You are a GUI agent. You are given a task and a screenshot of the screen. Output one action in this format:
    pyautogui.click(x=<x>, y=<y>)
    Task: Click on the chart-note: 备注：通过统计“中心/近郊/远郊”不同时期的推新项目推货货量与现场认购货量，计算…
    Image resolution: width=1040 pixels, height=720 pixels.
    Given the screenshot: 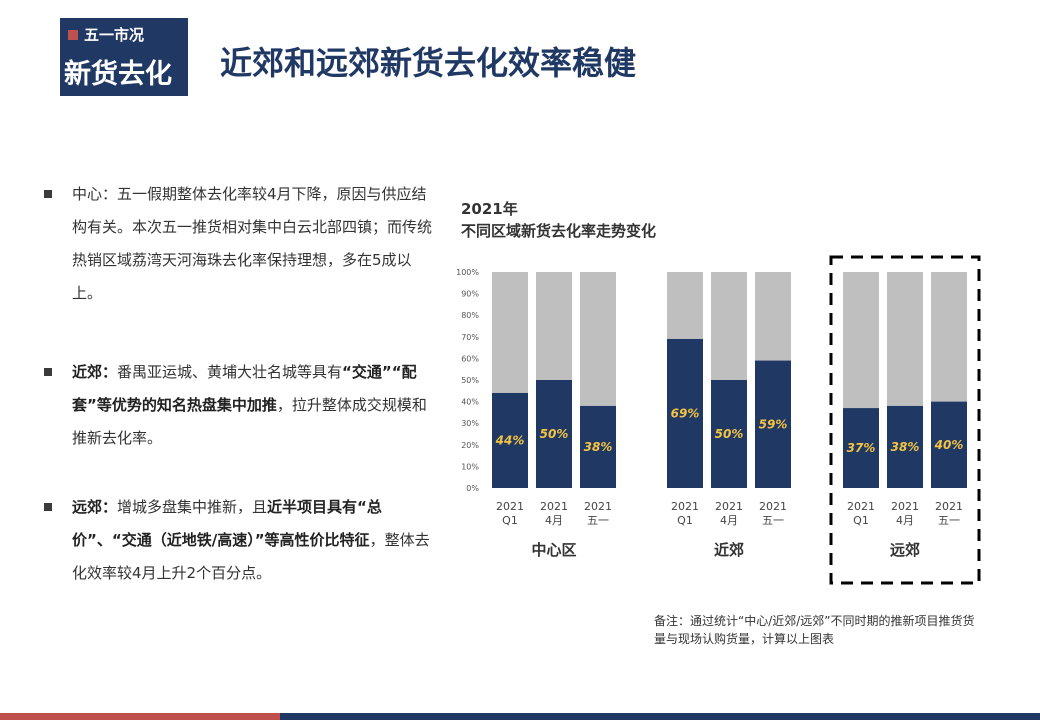 What is the action you would take?
    pyautogui.click(x=814, y=630)
    